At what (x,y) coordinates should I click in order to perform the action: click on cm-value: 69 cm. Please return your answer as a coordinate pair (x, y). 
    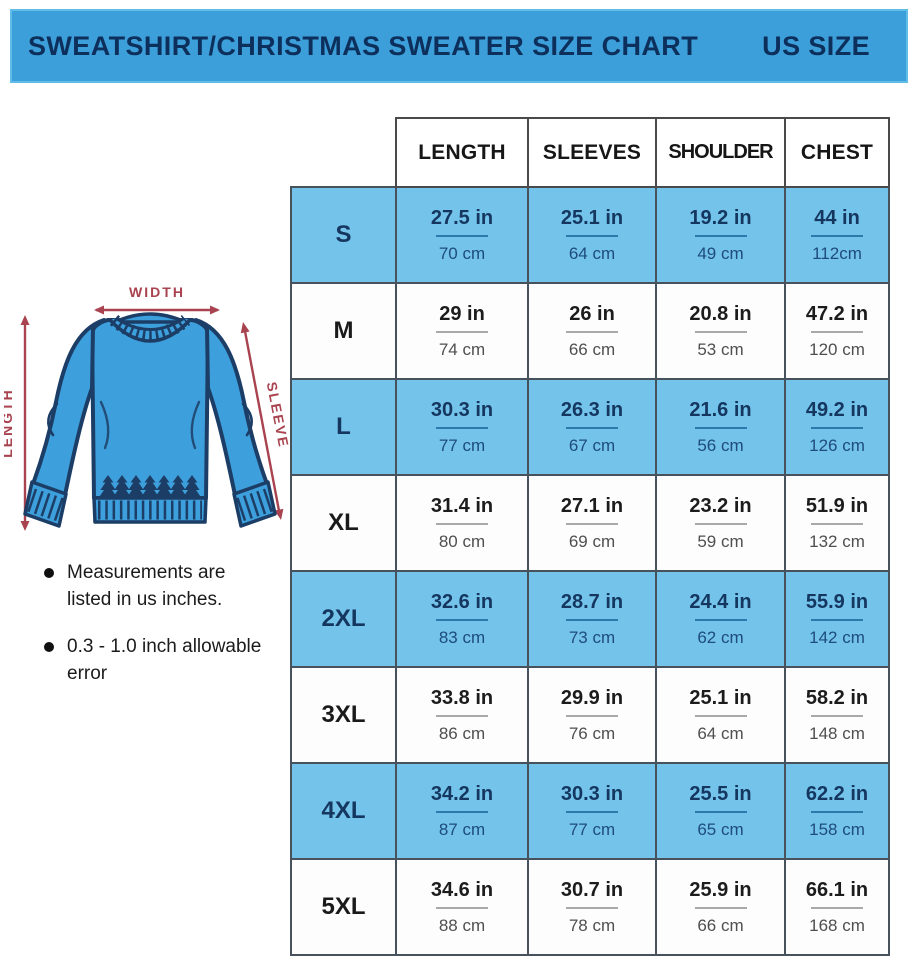
    Looking at the image, I should click on (592, 541).